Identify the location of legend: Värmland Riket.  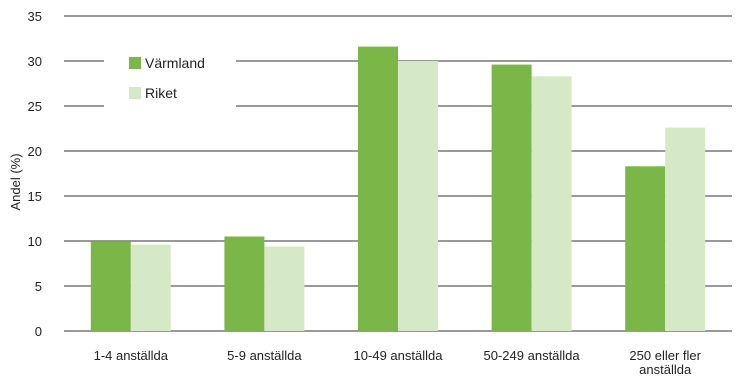
(170, 77).